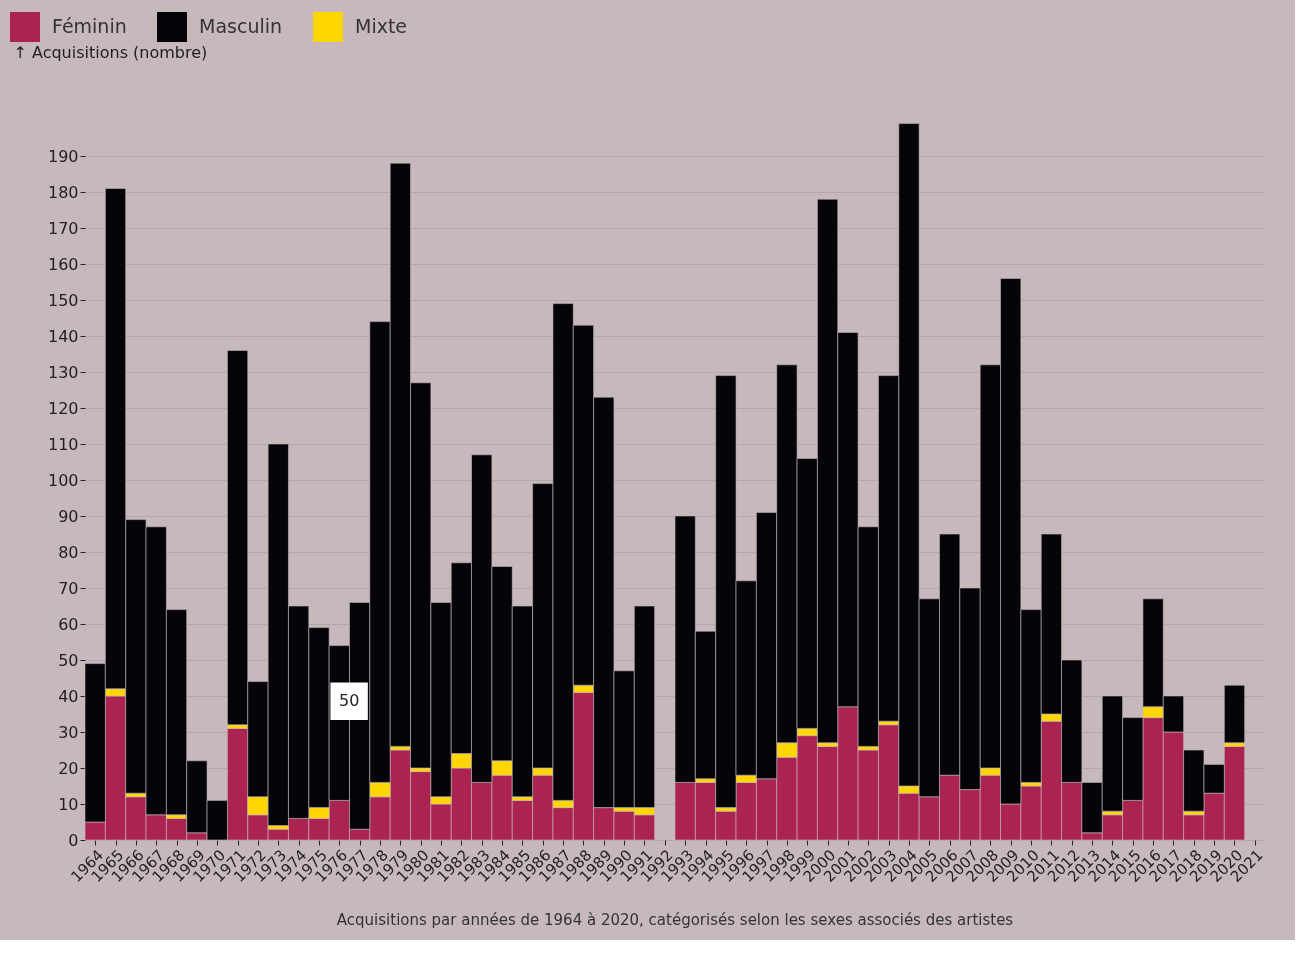 This screenshot has height=969, width=1305. What do you see at coordinates (68, 696) in the screenshot?
I see `y-tick-label: 40` at bounding box center [68, 696].